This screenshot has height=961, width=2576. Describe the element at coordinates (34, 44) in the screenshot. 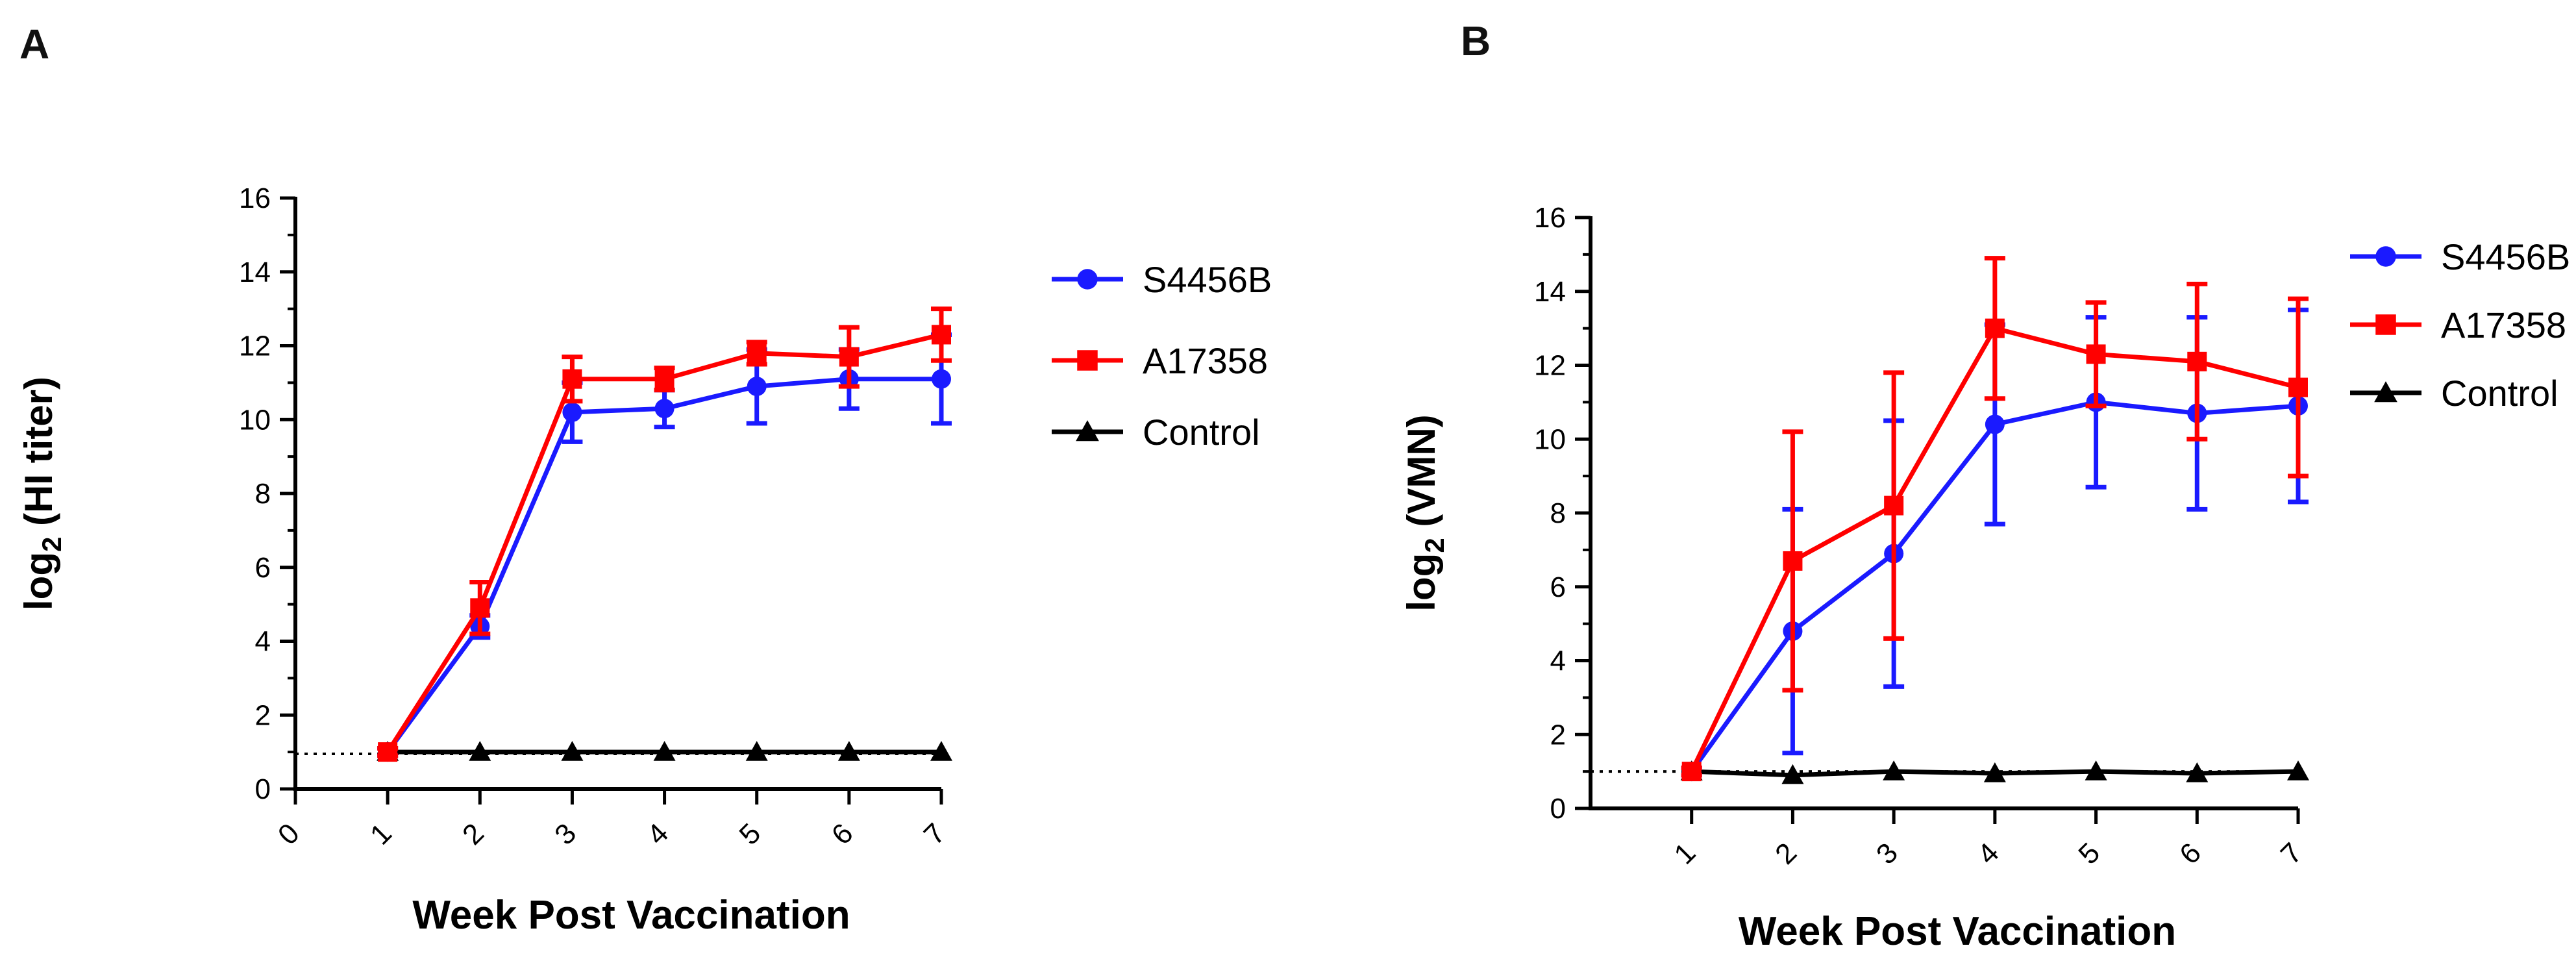

I see `panel-letter: A` at that location.